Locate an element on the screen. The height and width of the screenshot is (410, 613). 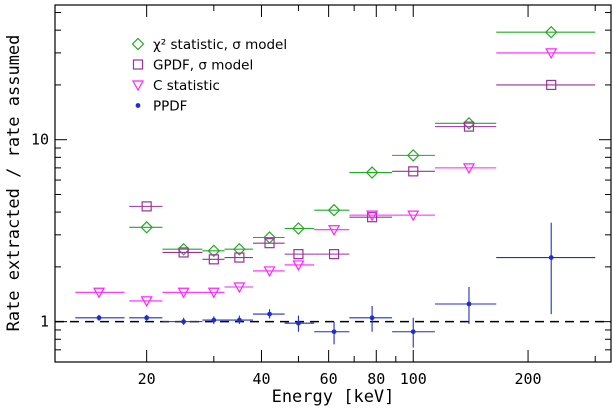
x-tick-label: 60 is located at coordinates (329, 379).